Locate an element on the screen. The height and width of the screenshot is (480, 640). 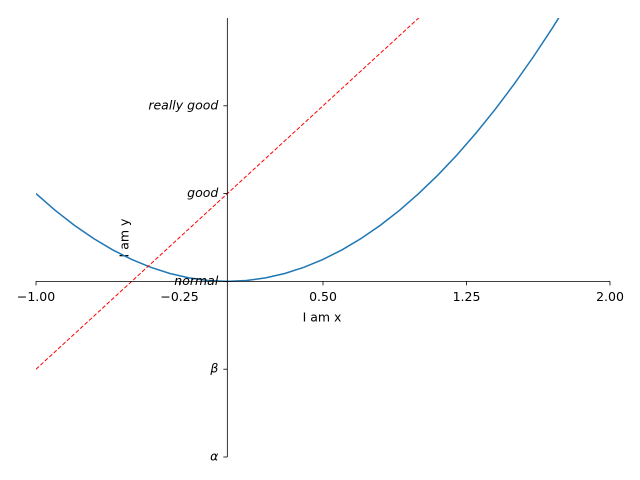
x-tick-label: 2.00 is located at coordinates (610, 296).